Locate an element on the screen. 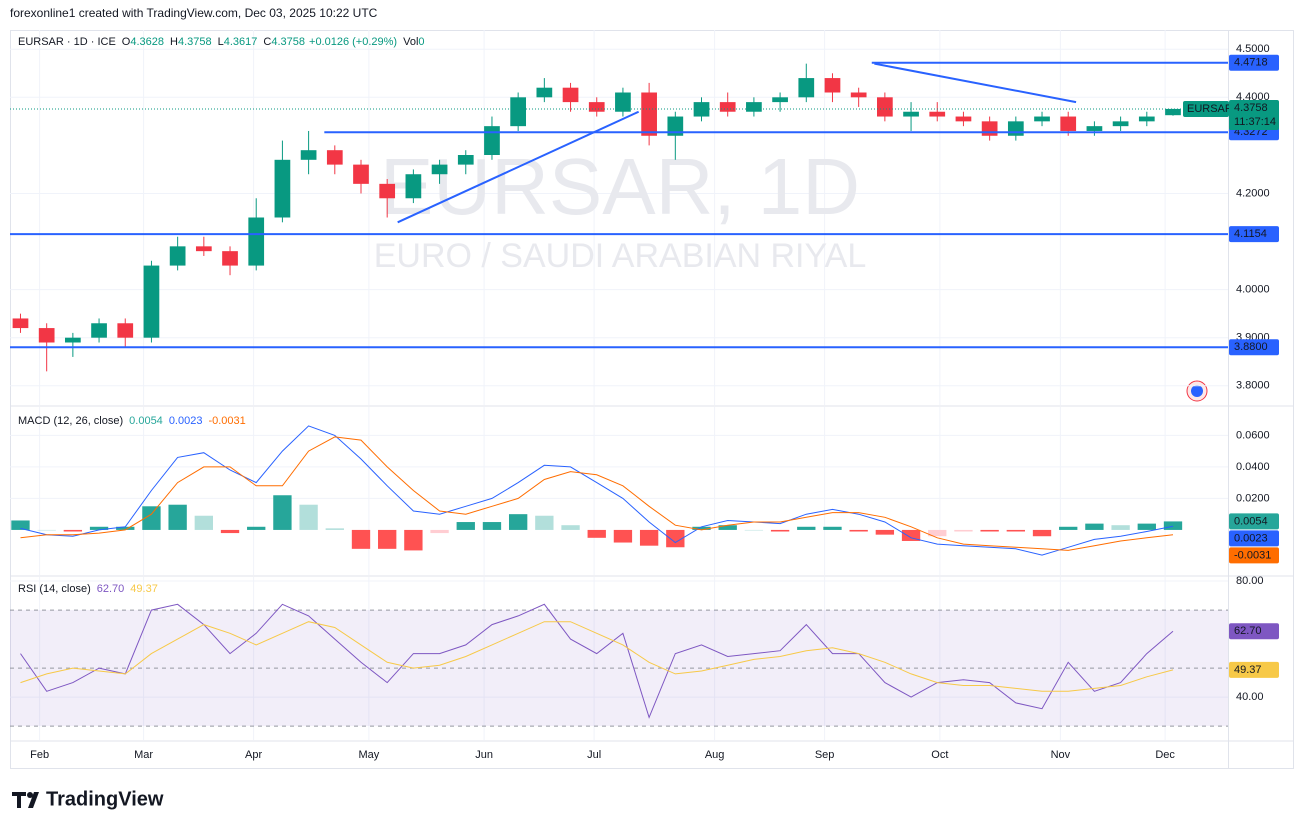 This screenshot has height=829, width=1304. legend-label: L is located at coordinates (221, 42).